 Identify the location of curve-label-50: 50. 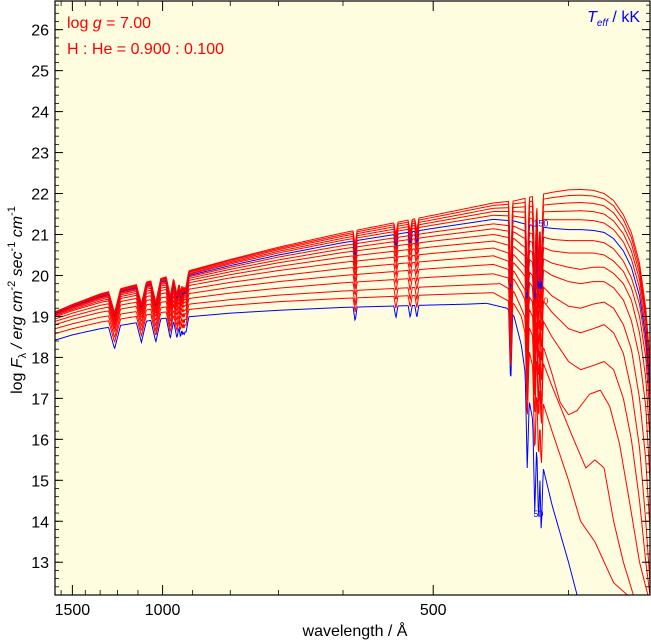
(538, 514).